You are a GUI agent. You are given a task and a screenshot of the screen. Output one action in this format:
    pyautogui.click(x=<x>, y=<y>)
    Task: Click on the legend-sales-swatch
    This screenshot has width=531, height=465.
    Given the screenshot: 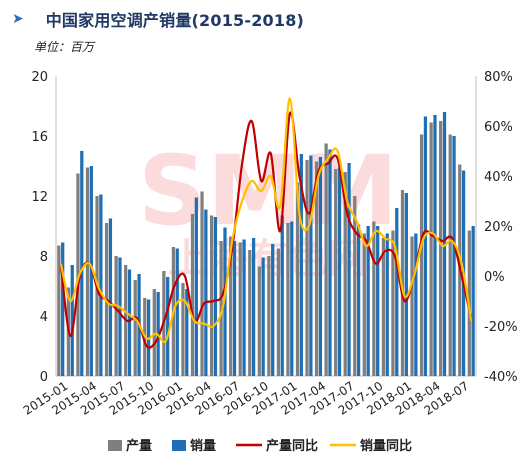 What is the action you would take?
    pyautogui.click(x=179, y=445)
    